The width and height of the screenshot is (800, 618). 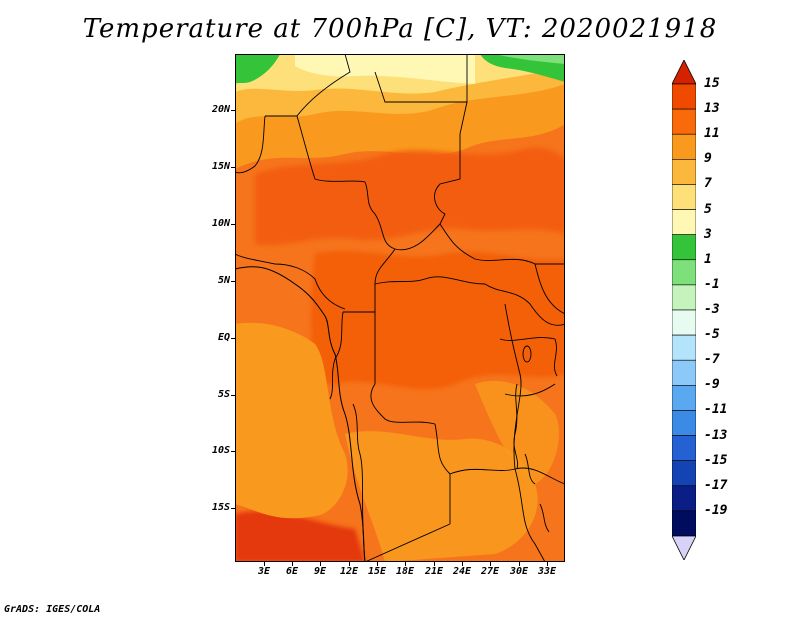 What do you see at coordinates (410, 196) in the screenshot?
I see `field-warm-sahel` at bounding box center [410, 196].